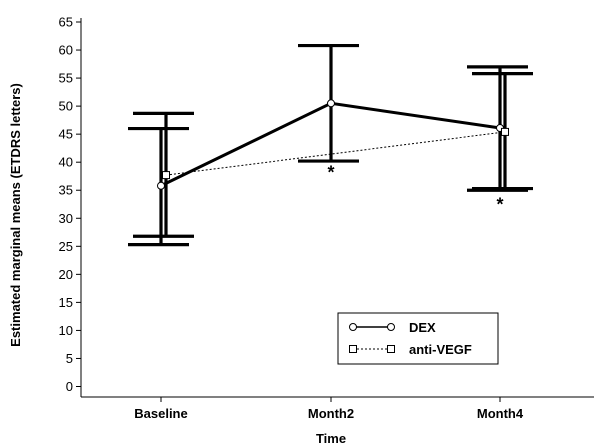 The width and height of the screenshot is (594, 446). What do you see at coordinates (353, 327) in the screenshot?
I see `legend-marker-dex-left` at bounding box center [353, 327].